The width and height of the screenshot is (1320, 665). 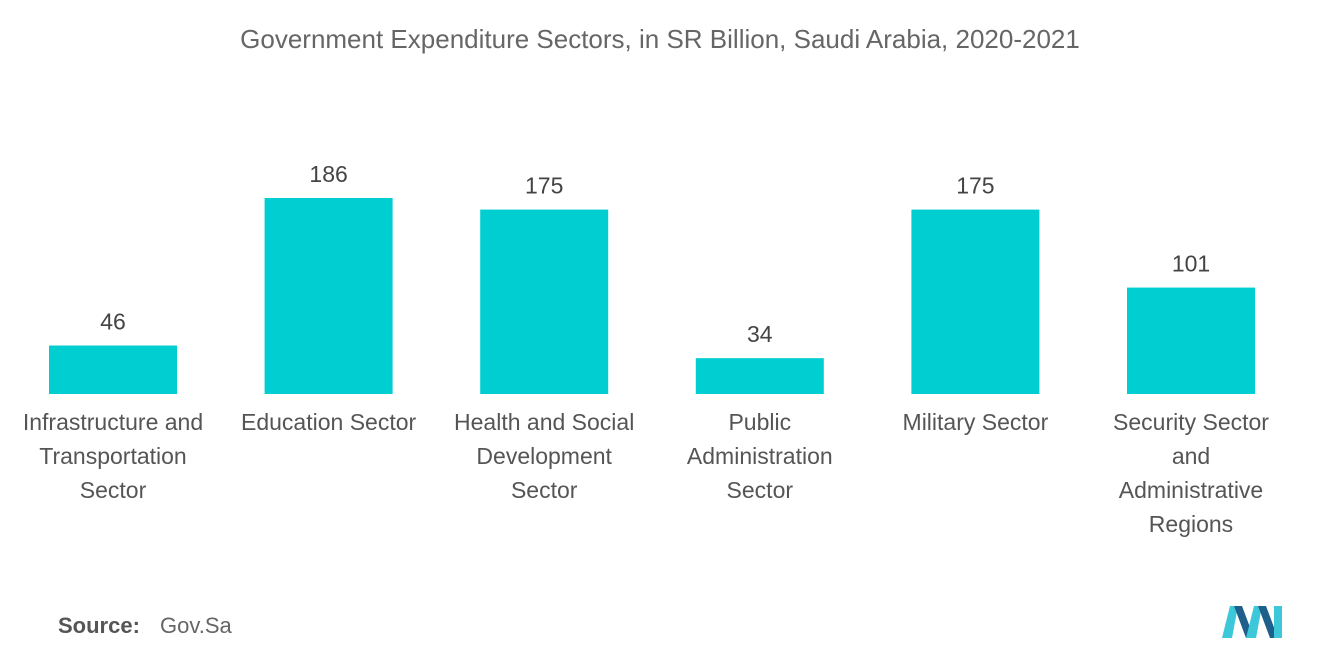 I want to click on category-label: Public Administration Sector, so click(x=759, y=456).